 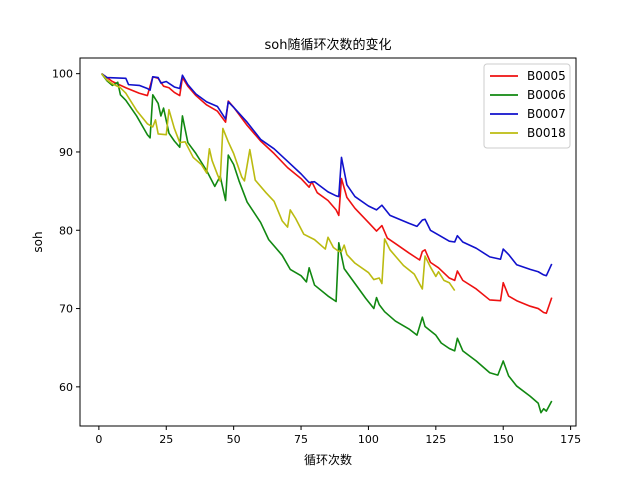 I want to click on chart-title: soh随循环次数的变化, so click(x=328, y=45).